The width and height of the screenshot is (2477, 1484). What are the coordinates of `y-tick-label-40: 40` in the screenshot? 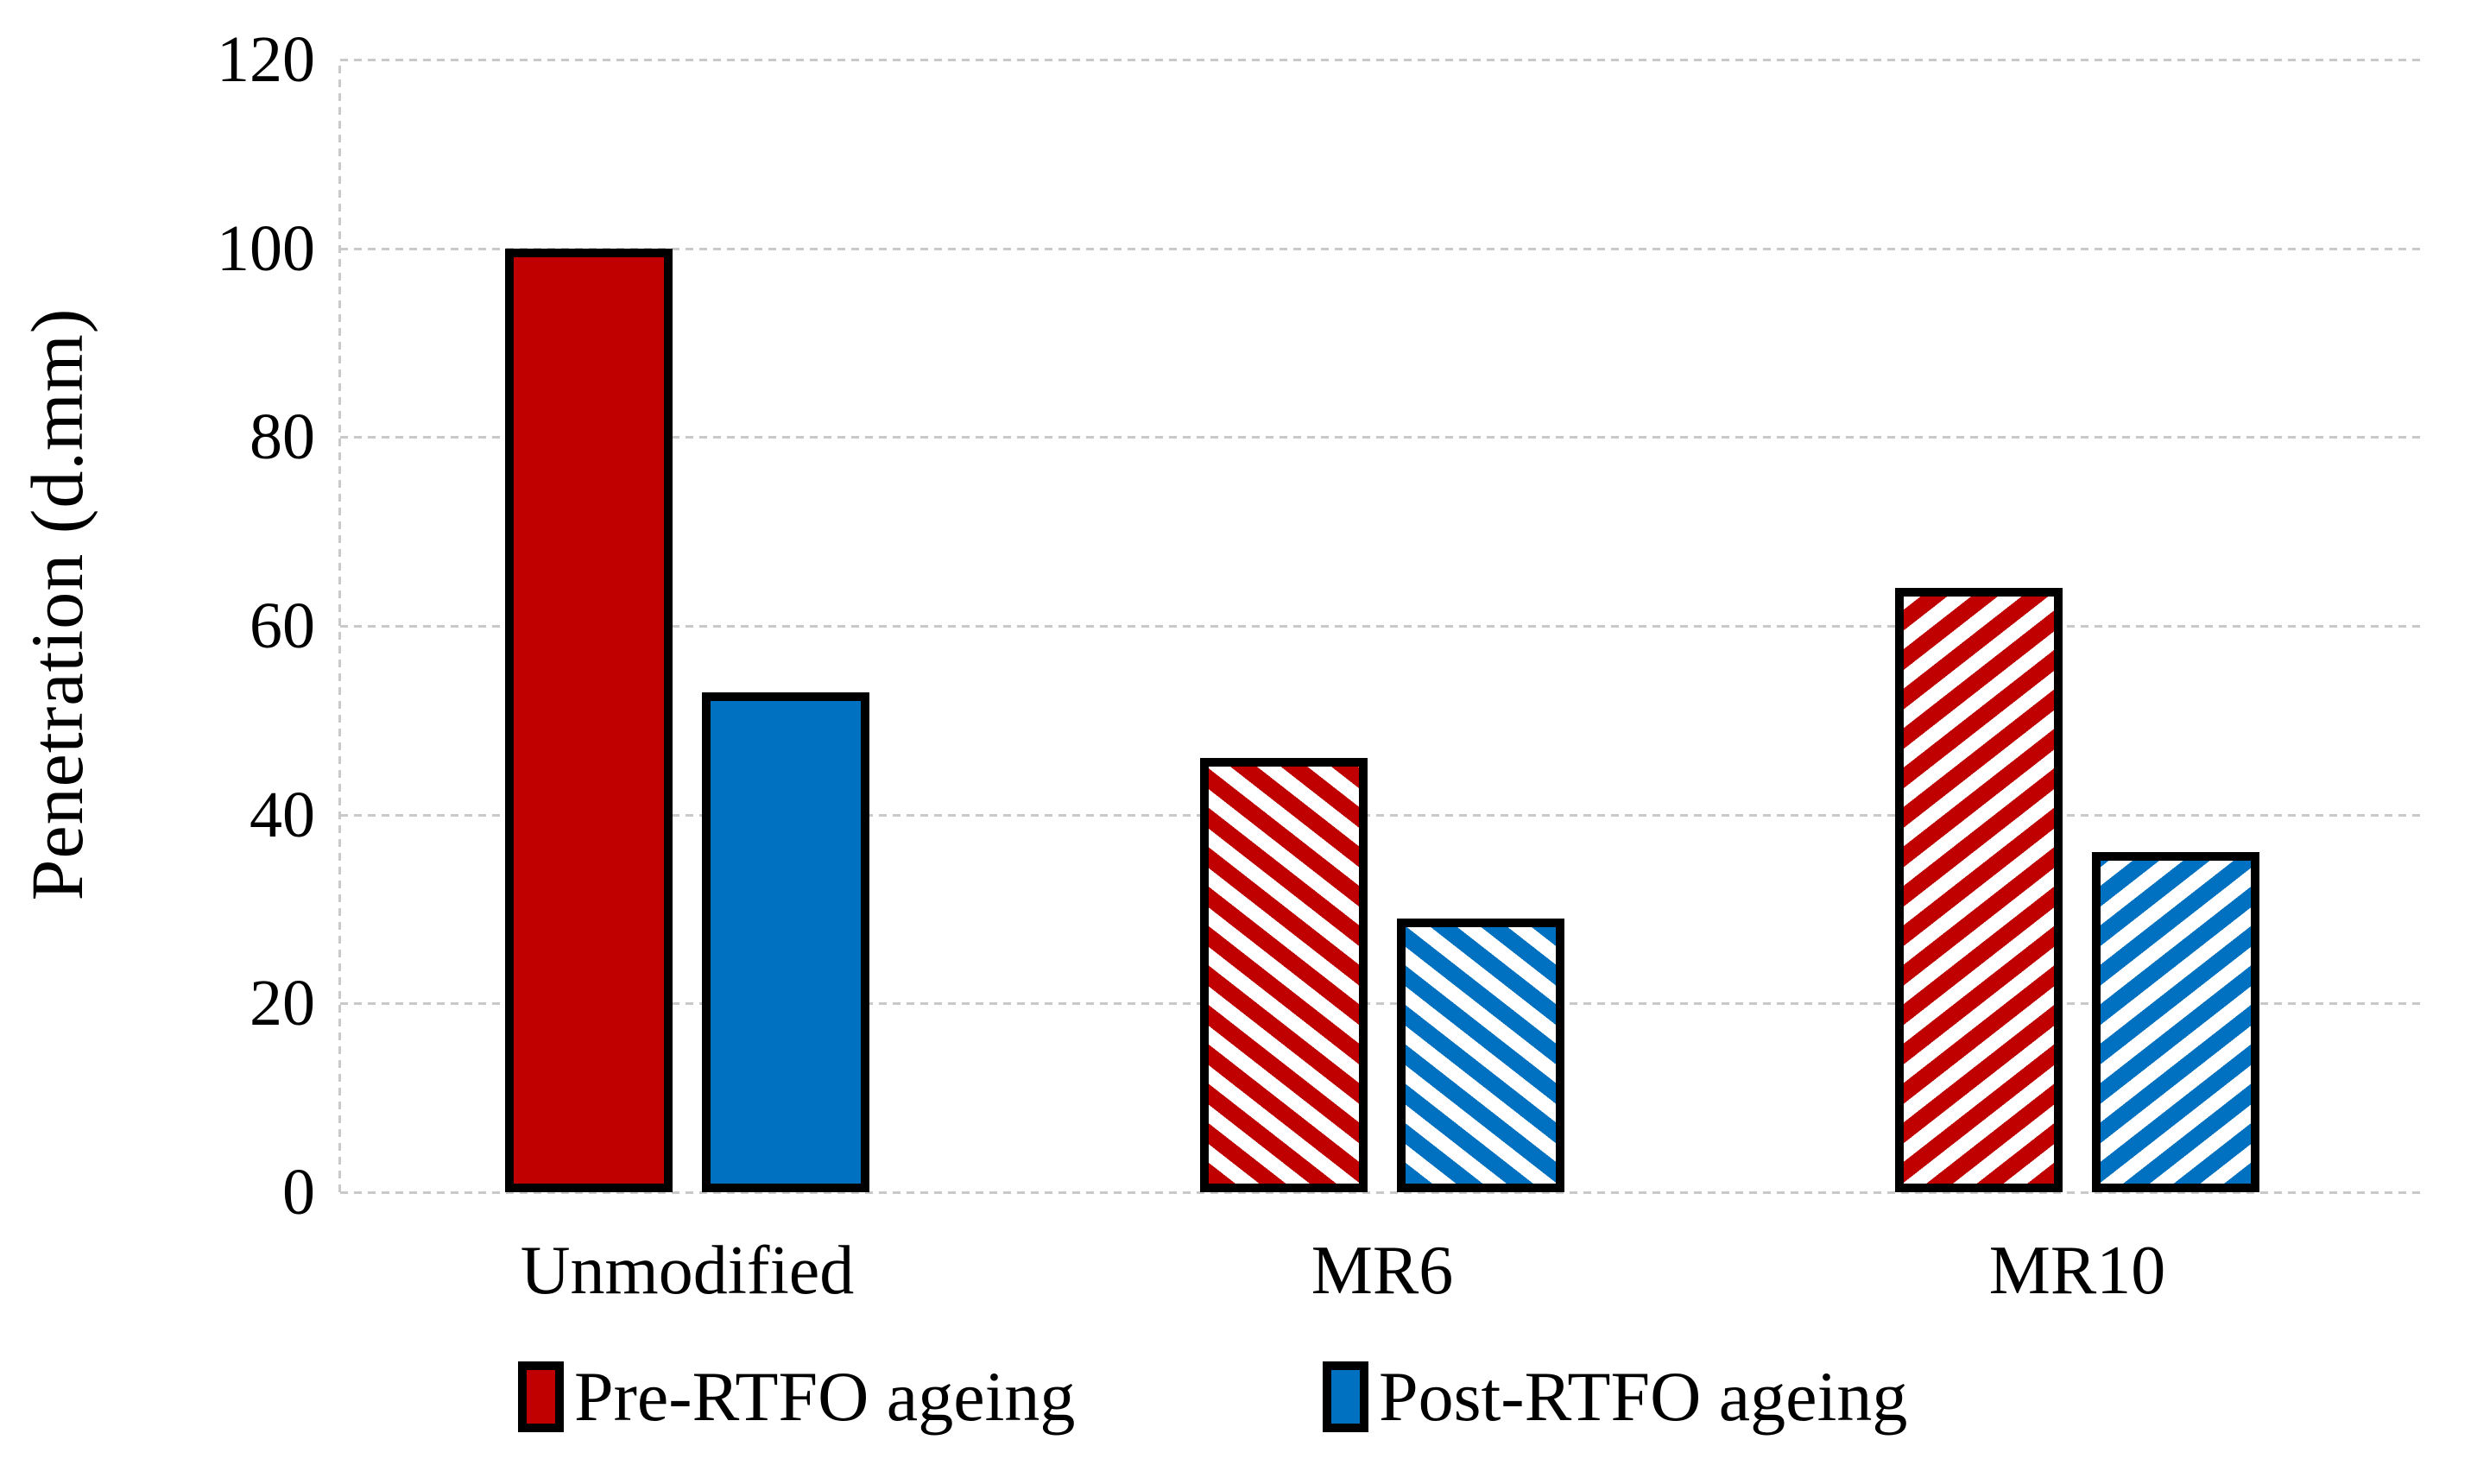 It's located at (283, 815).